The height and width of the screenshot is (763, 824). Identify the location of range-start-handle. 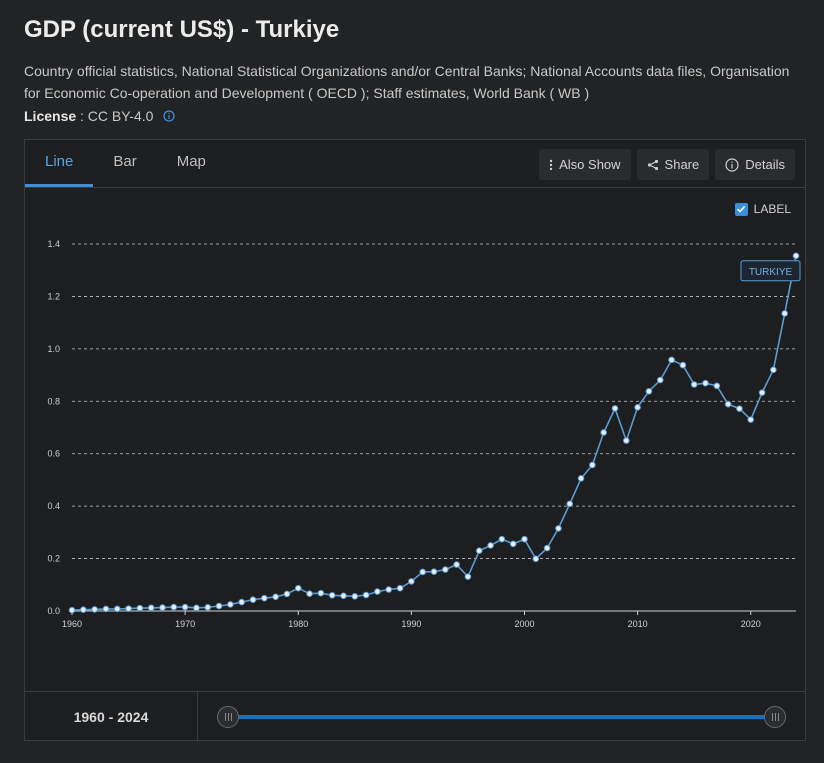
(228, 717).